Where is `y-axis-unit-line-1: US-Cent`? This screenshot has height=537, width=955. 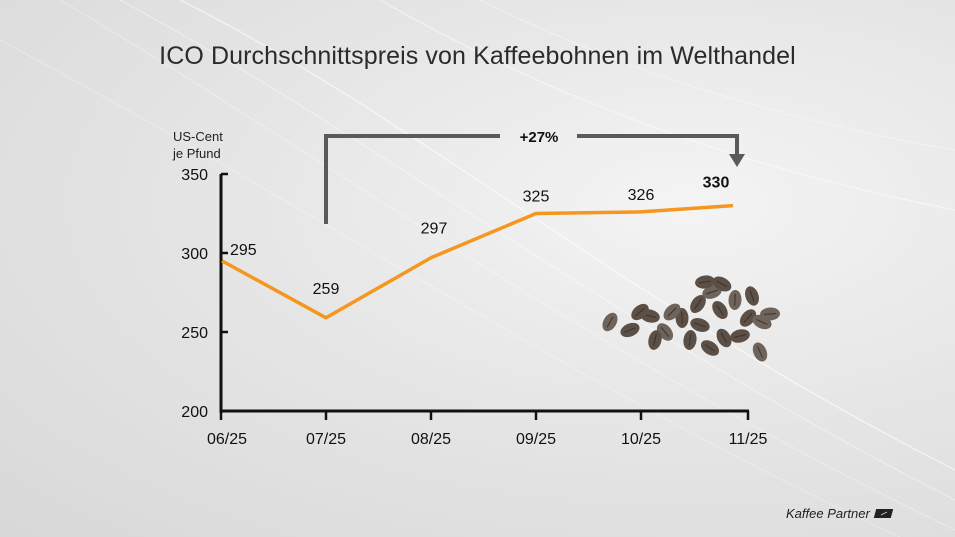
y-axis-unit-line-1: US-Cent is located at coordinates (198, 136).